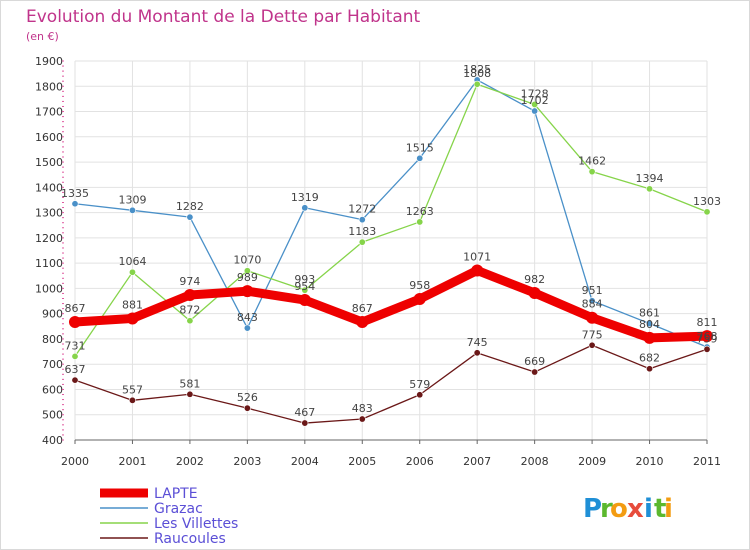 This screenshot has width=750, height=550. Describe the element at coordinates (592, 509) in the screenshot. I see `logo-letter: P` at that location.